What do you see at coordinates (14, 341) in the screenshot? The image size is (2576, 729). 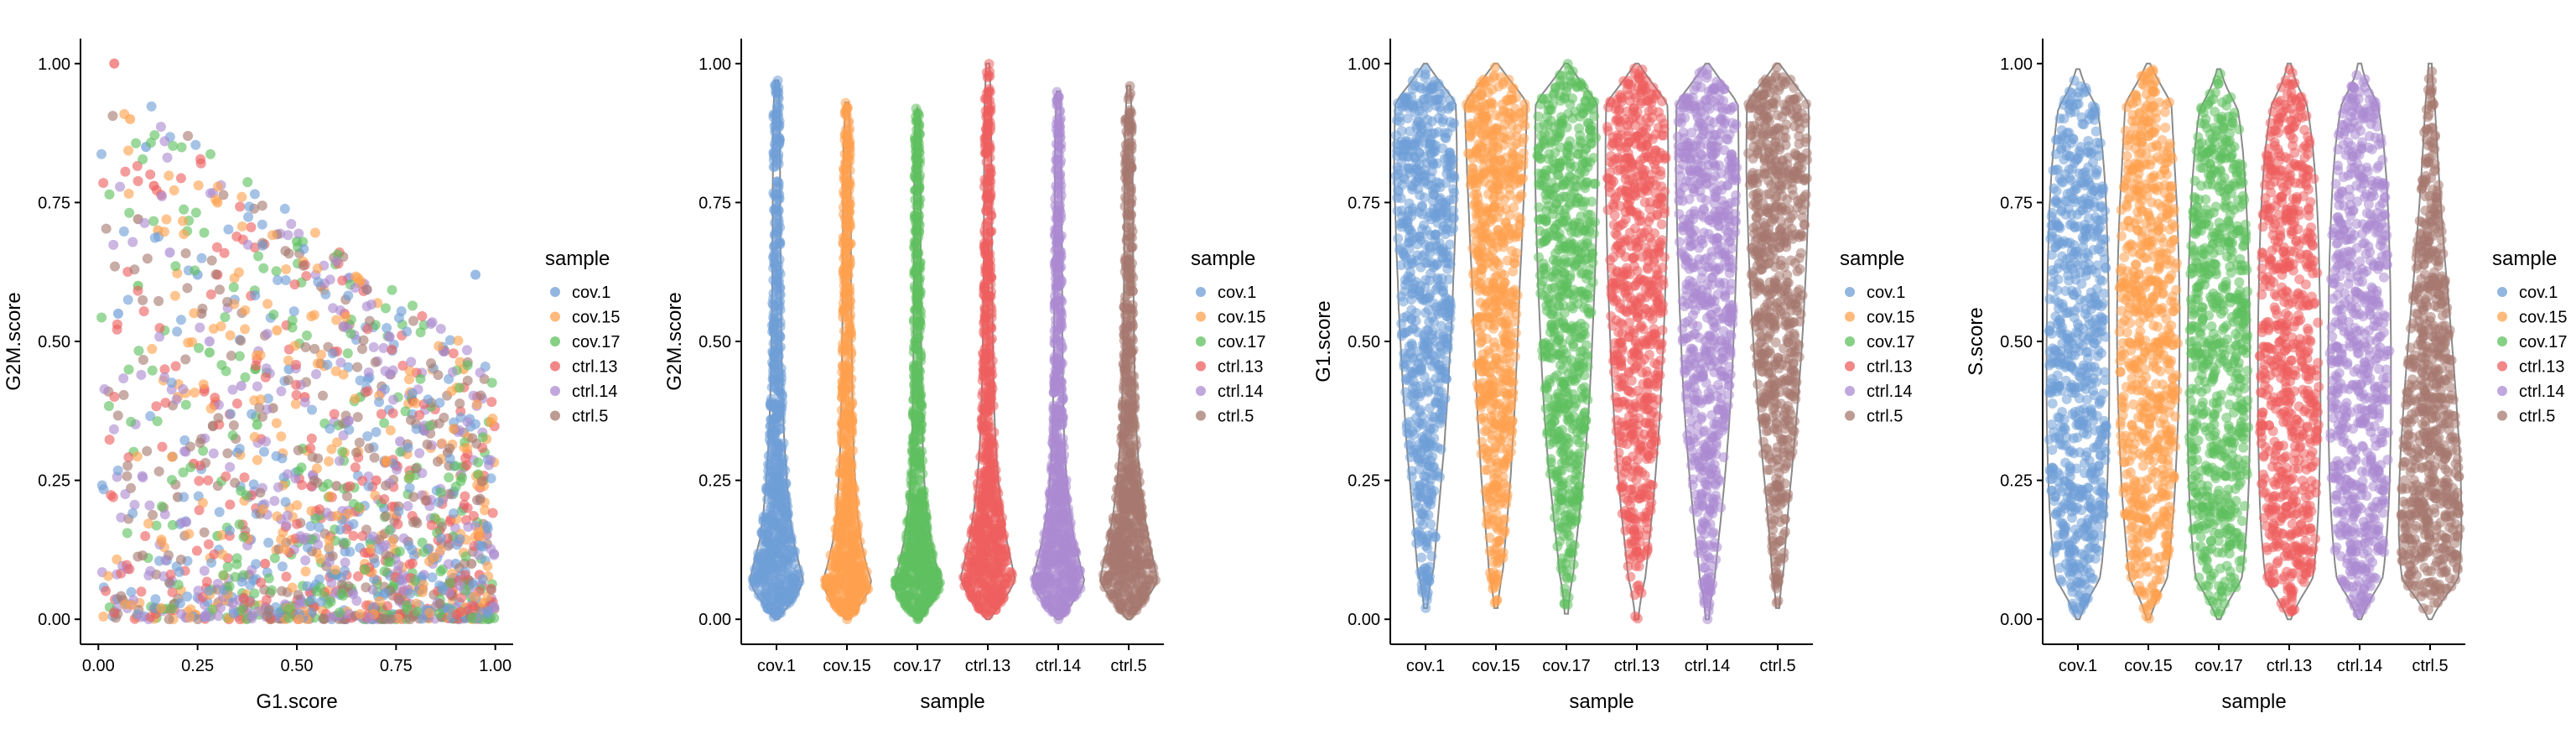 I see `y-axis-title: G2M.score` at bounding box center [14, 341].